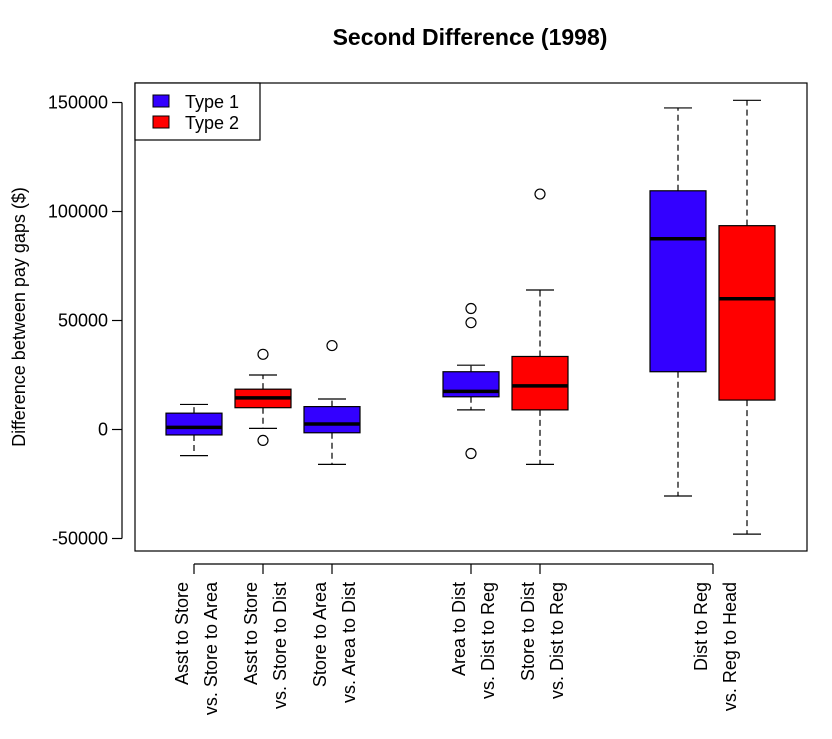 This screenshot has width=832, height=739. I want to click on y-tick-label: 50000, so click(83, 321).